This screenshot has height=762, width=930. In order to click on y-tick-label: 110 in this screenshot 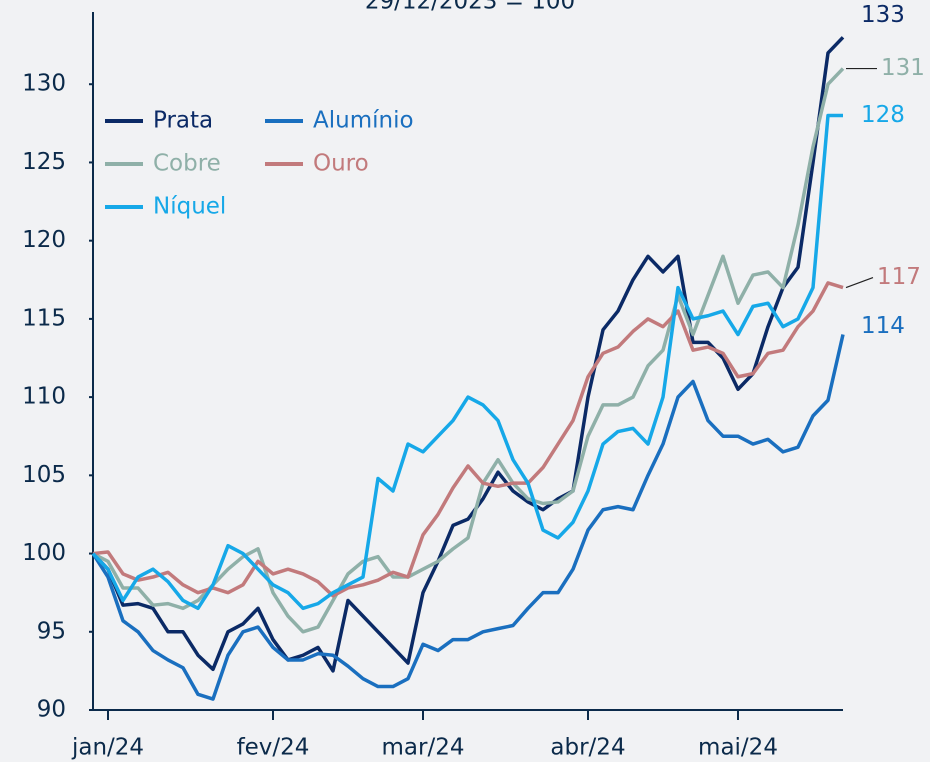, I will do `click(44, 397)`.